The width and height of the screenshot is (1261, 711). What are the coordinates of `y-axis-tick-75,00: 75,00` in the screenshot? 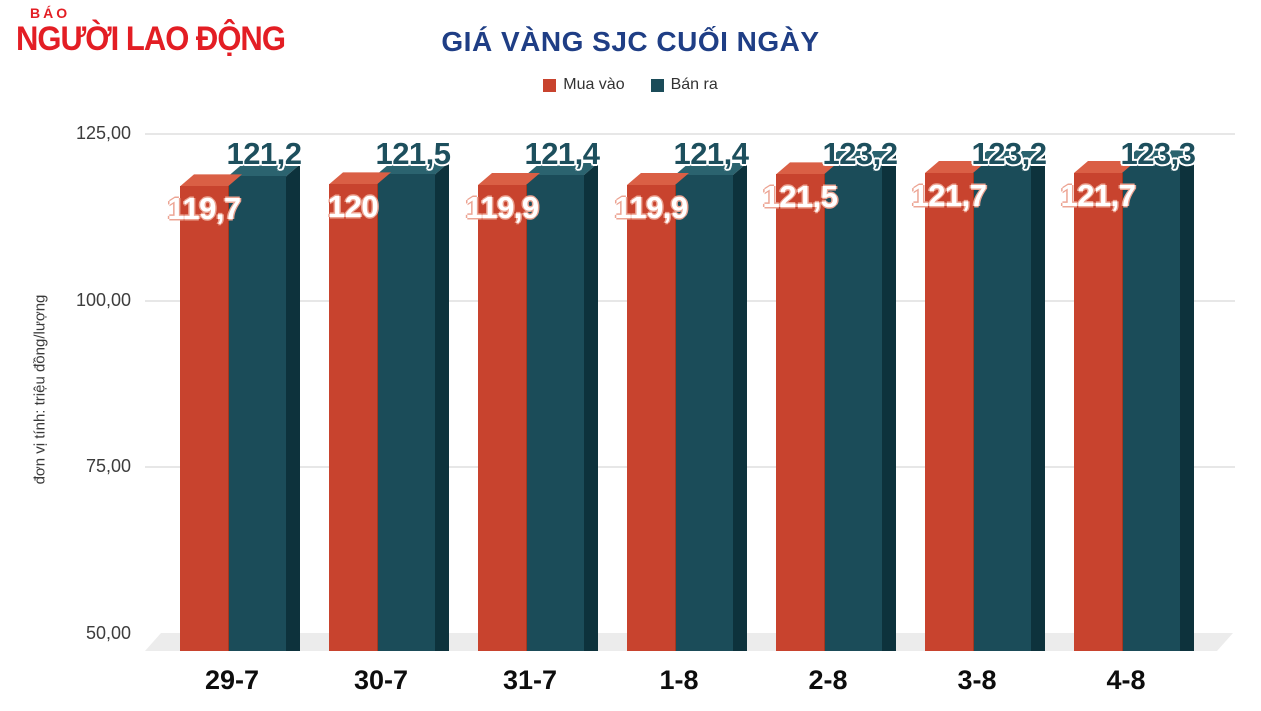 It's located at (108, 466).